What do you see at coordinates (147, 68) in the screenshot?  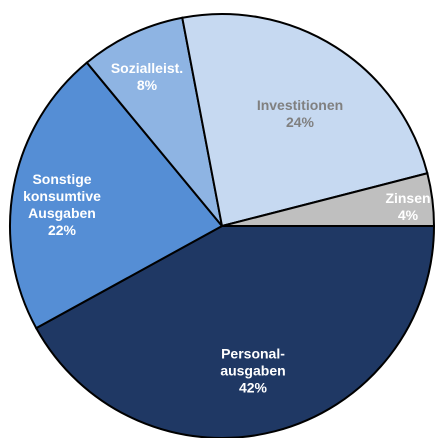 I see `slice-label: Sozialleist.` at bounding box center [147, 68].